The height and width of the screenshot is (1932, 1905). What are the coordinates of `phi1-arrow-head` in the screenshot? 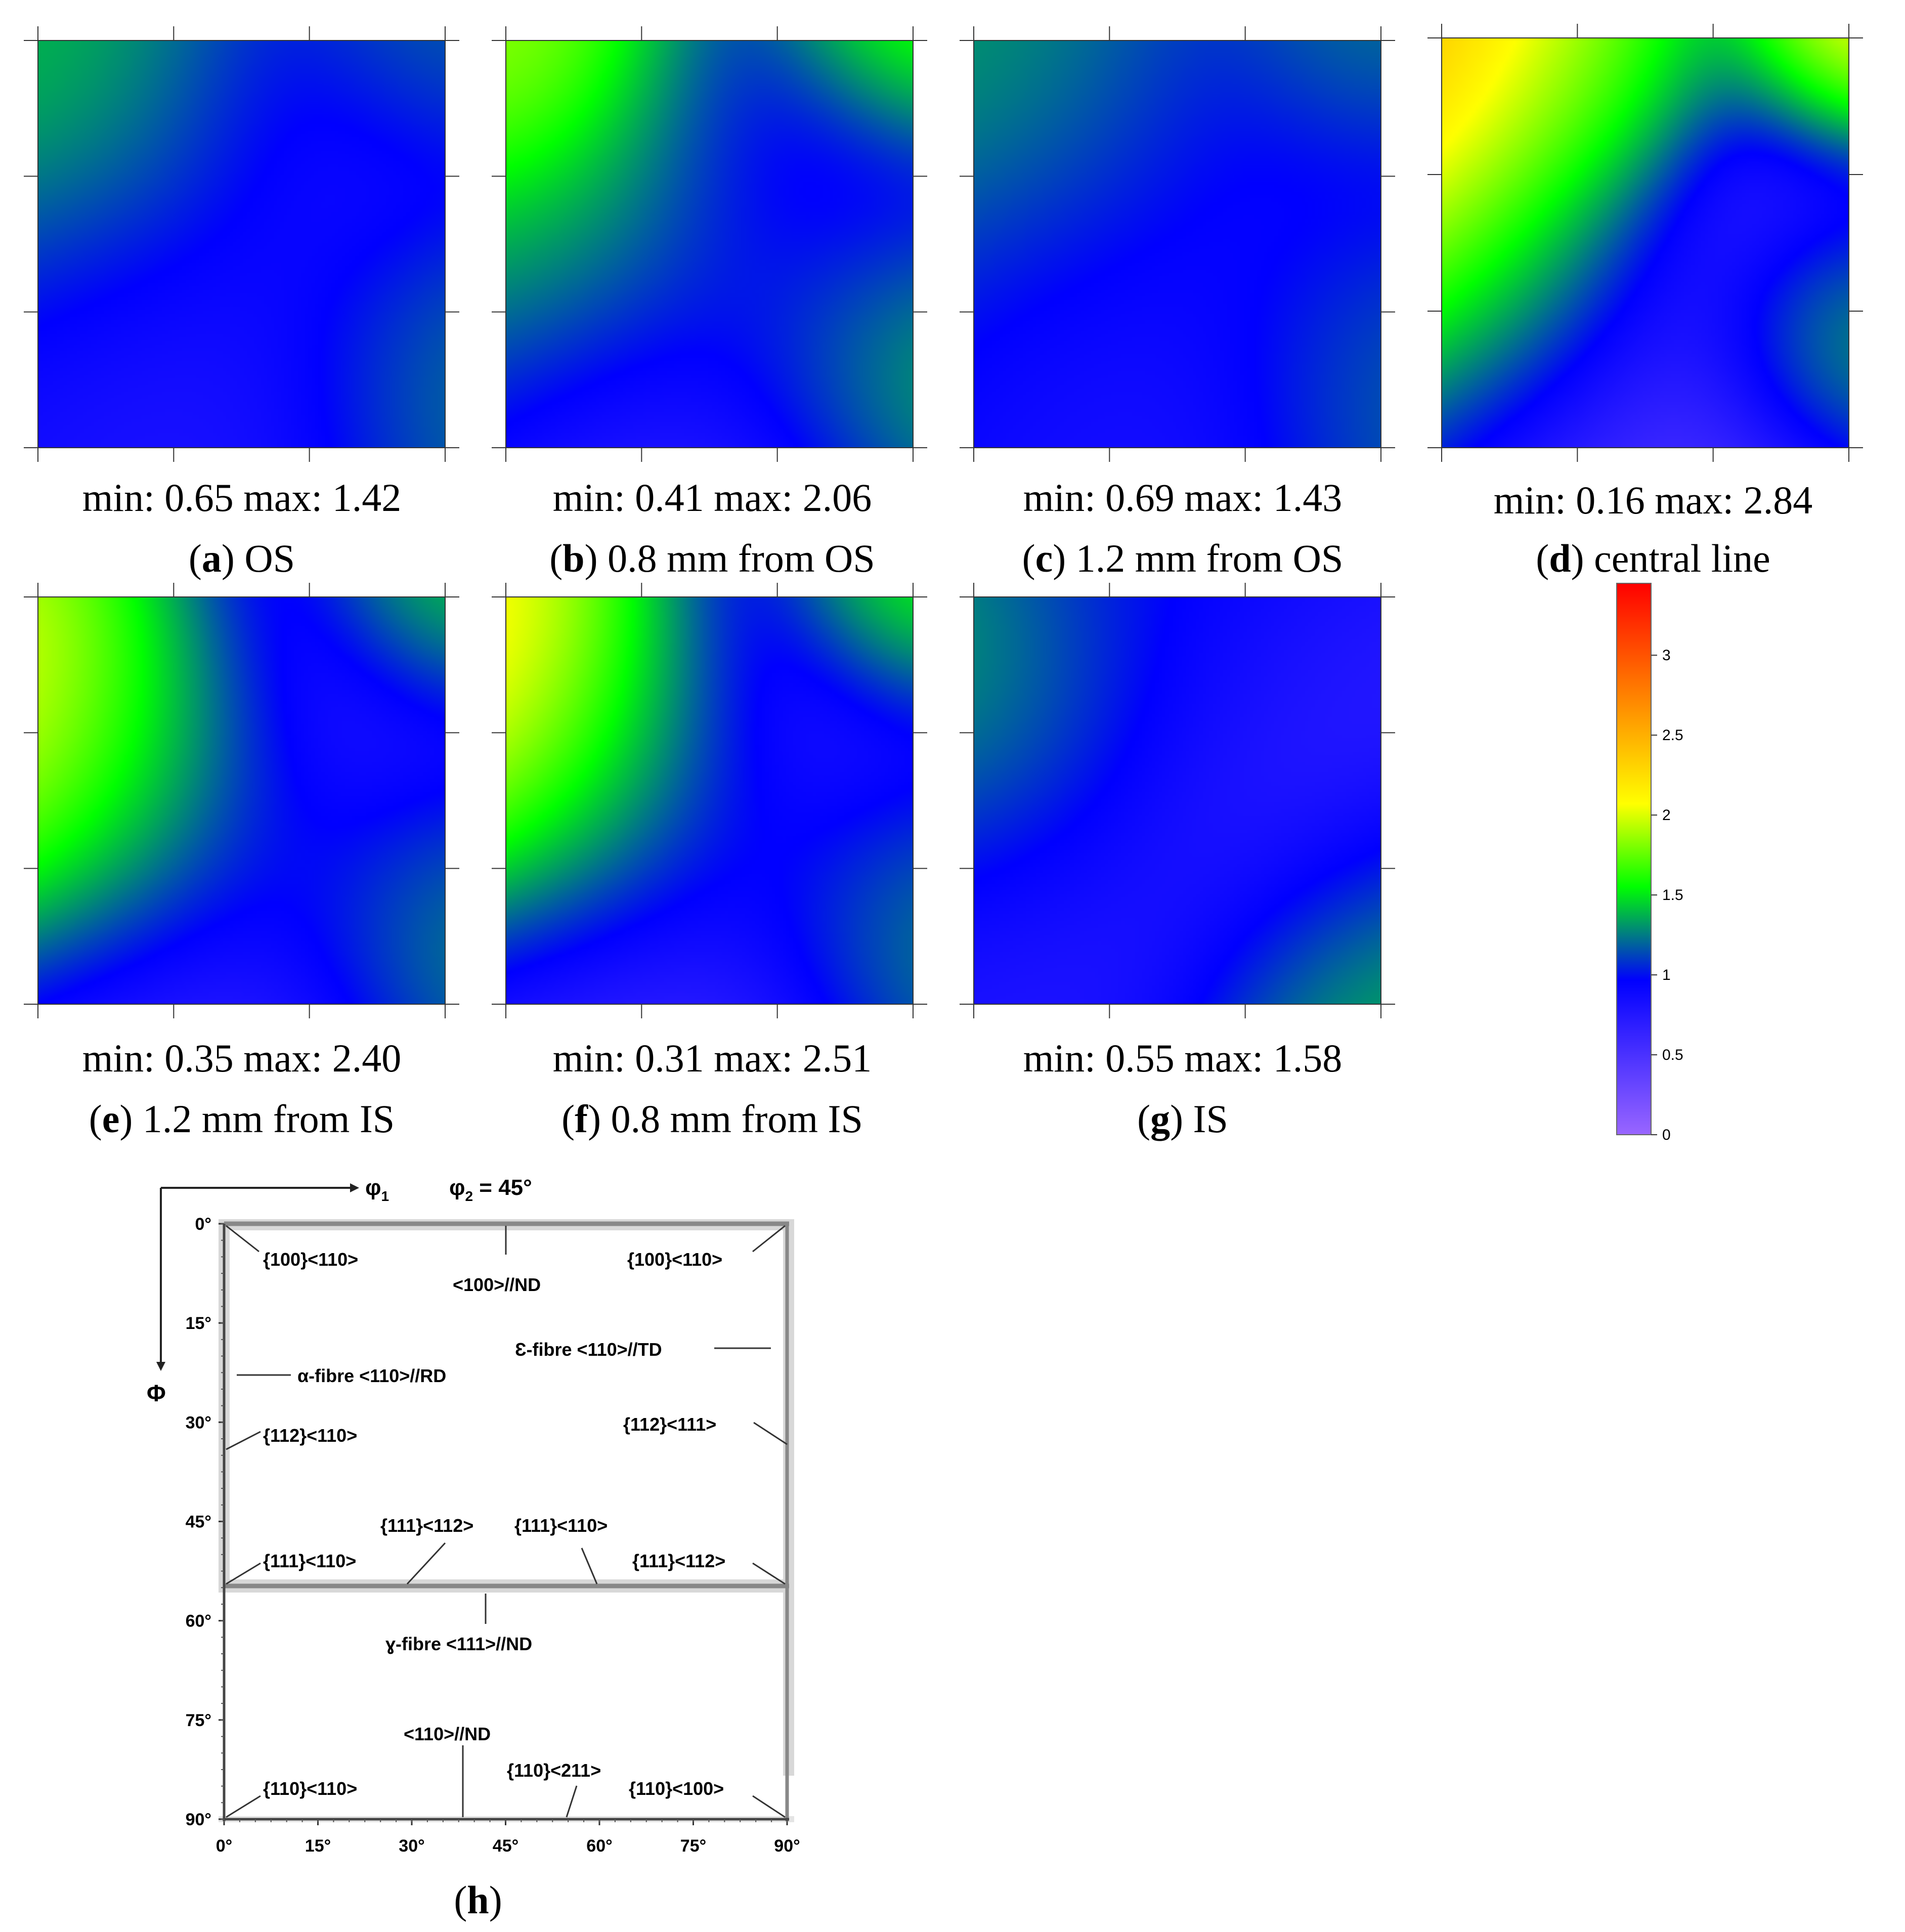 It's located at (354, 1187).